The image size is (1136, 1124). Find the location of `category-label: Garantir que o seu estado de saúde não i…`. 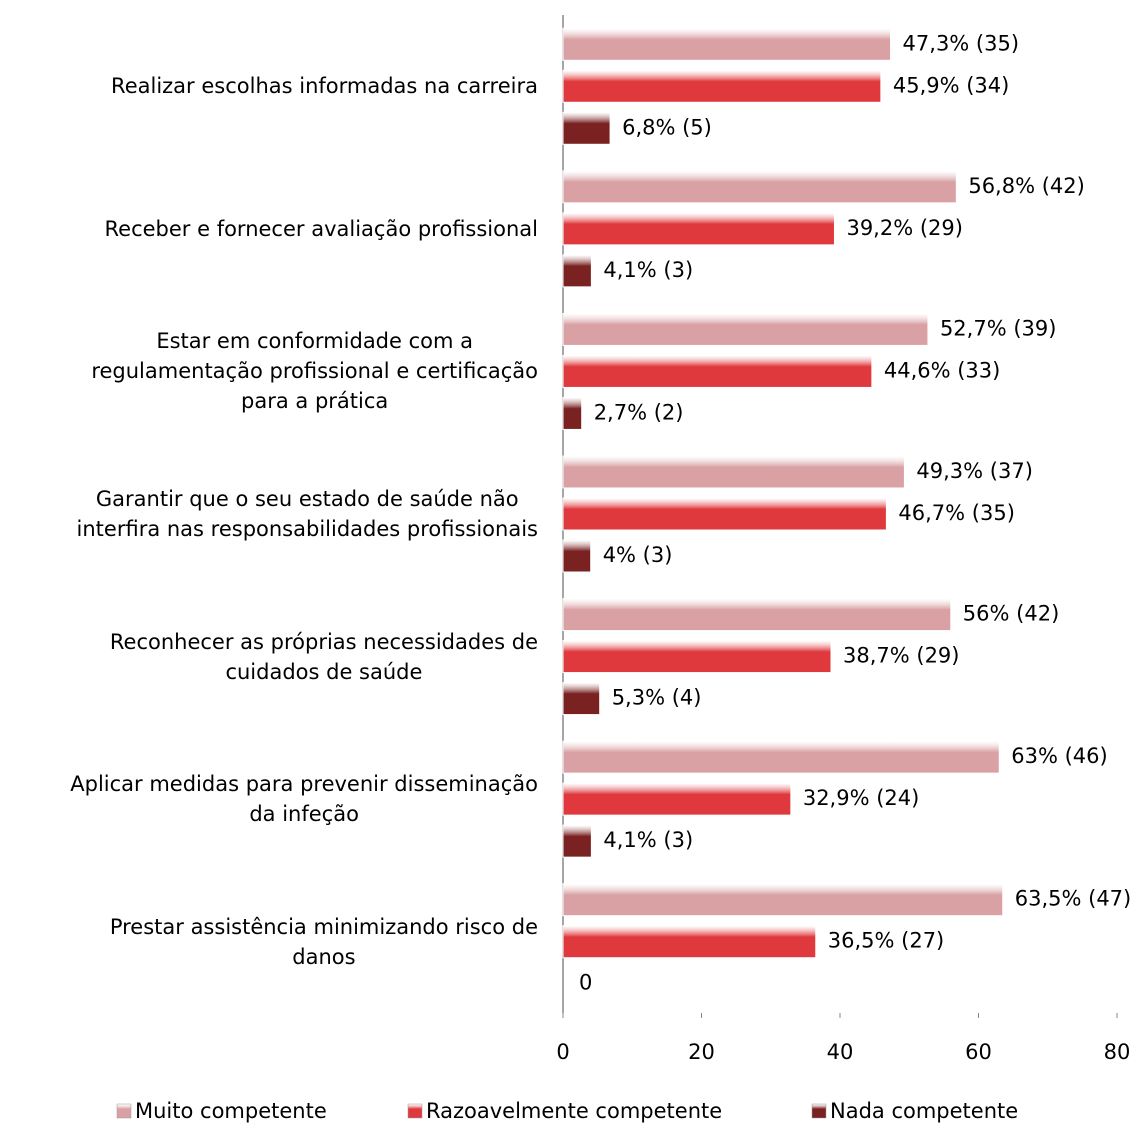

category-label: Garantir que o seu estado de saúde não i… is located at coordinates (307, 514).